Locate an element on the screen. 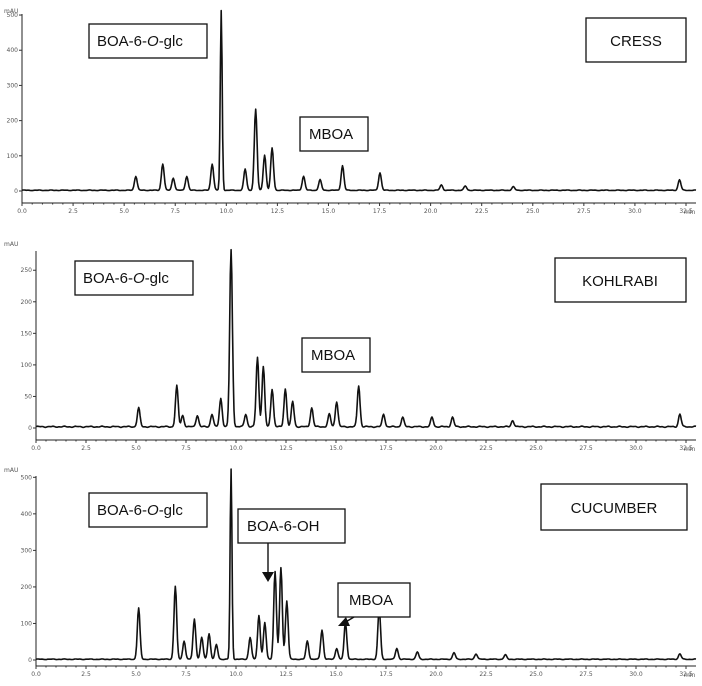 The image size is (702, 686). annotation-boa-6-oh: BOA-6-OH is located at coordinates (291, 545).